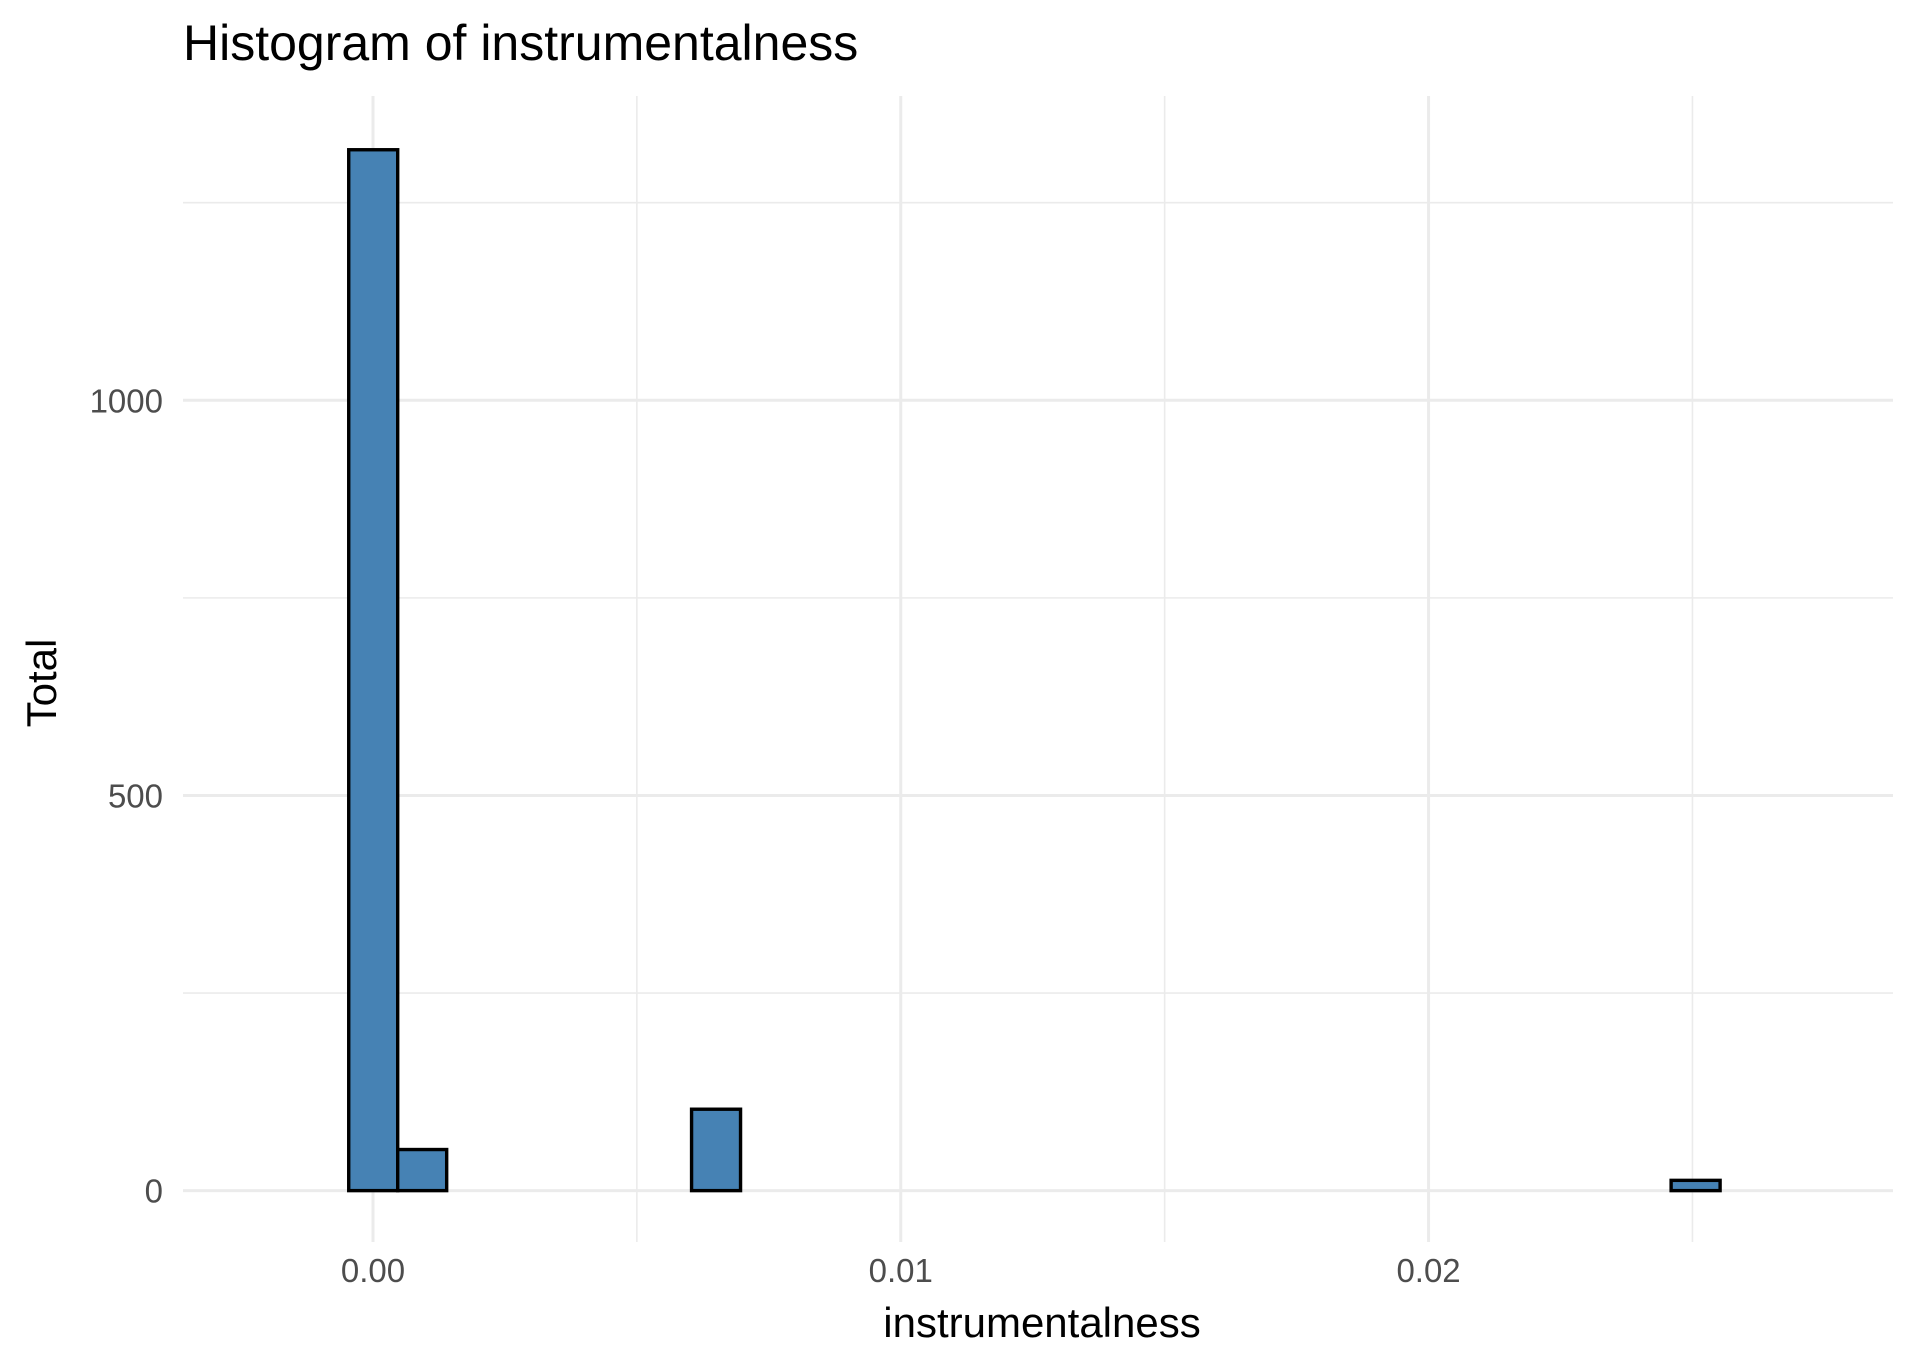 The height and width of the screenshot is (1368, 1912). I want to click on y-axis-title: Total, so click(41, 683).